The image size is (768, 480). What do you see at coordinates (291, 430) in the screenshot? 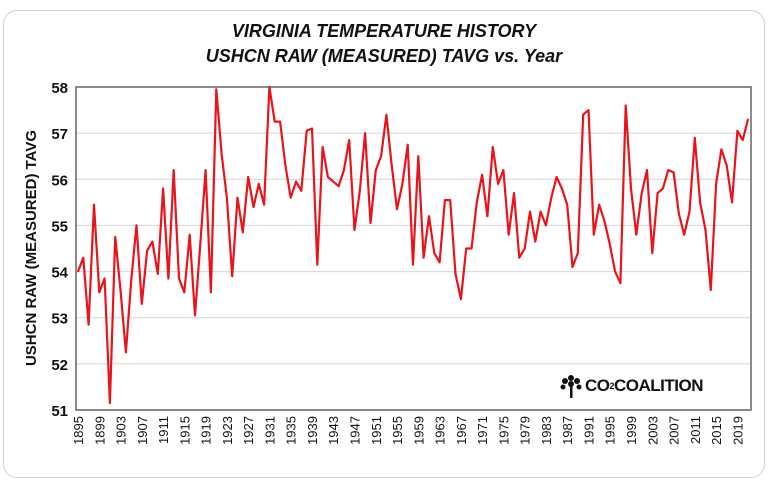
I see `x-tick-label: 1935` at bounding box center [291, 430].